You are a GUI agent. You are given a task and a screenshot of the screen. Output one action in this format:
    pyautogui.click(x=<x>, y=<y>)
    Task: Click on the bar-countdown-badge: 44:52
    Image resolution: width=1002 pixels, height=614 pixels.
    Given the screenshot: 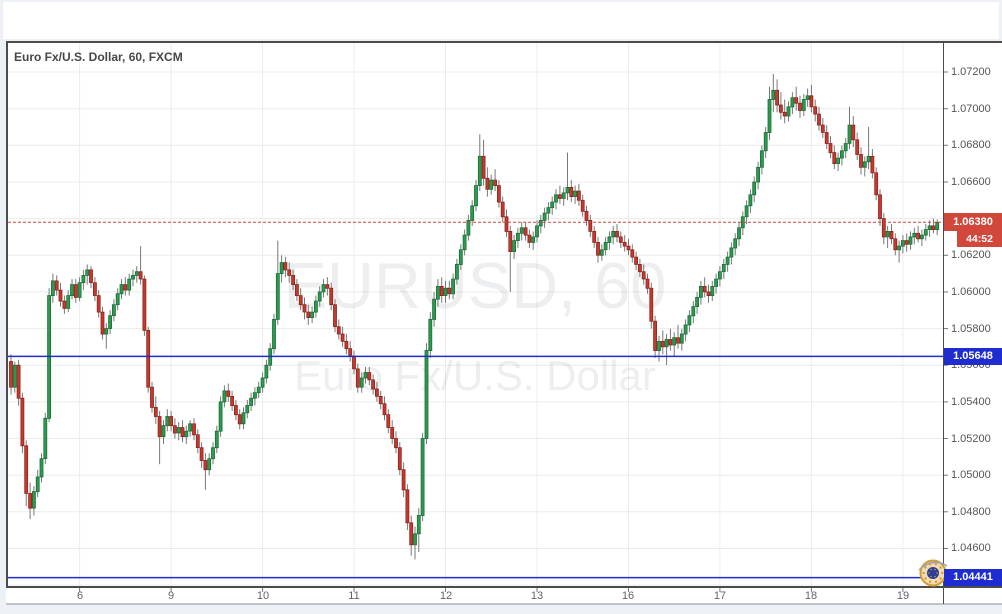 What is the action you would take?
    pyautogui.click(x=979, y=239)
    